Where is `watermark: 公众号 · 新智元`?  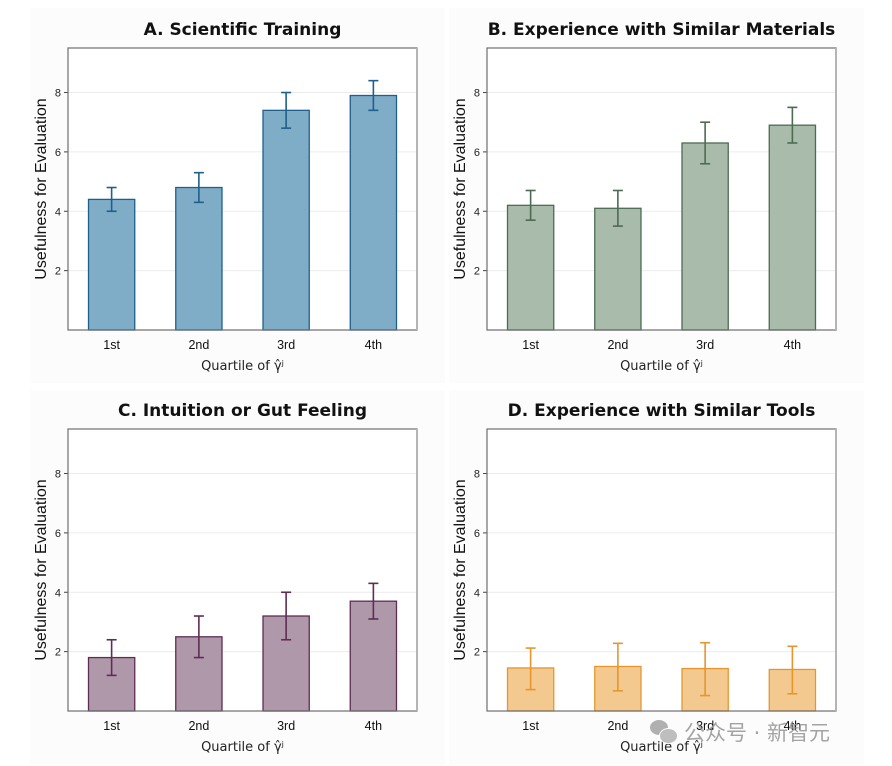
watermark: 公众号 · 新智元 is located at coordinates (740, 732).